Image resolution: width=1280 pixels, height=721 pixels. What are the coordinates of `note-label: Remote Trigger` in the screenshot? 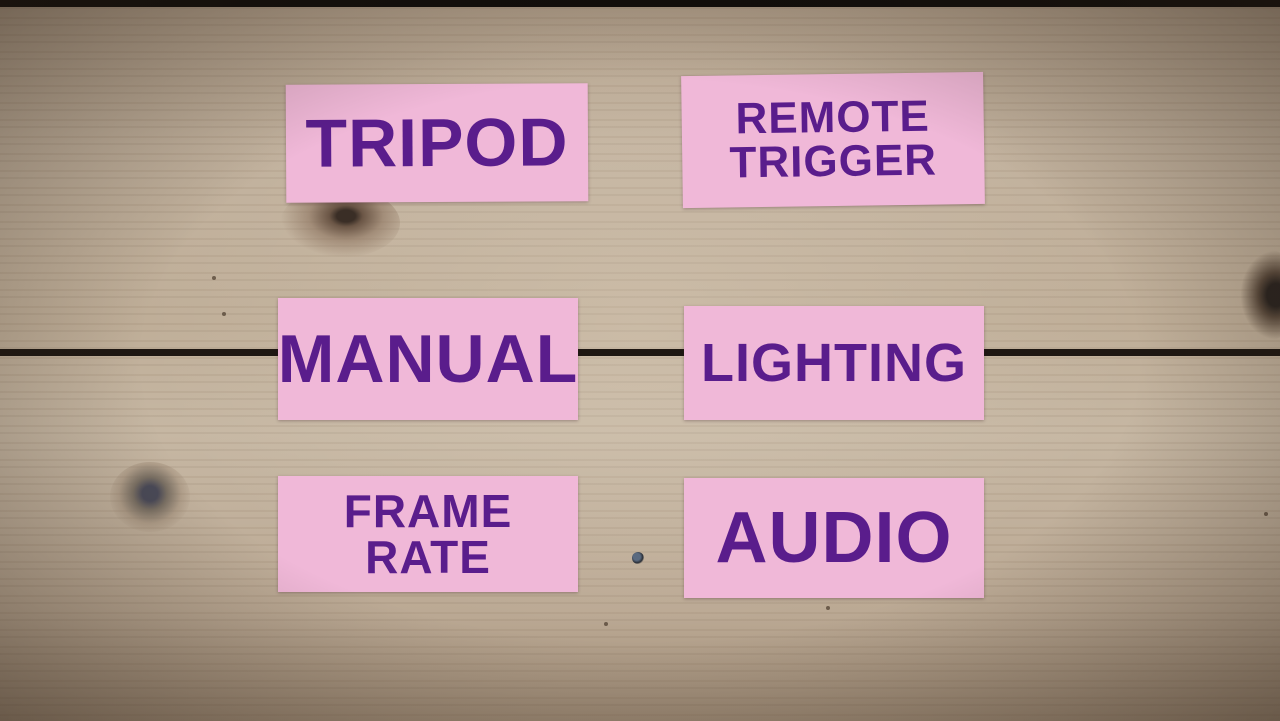 It's located at (833, 139).